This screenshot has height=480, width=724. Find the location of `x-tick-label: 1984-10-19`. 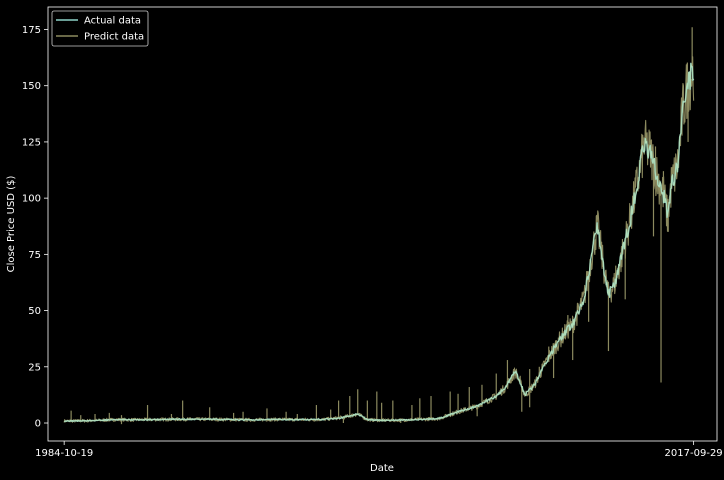

x-tick-label: 1984-10-19 is located at coordinates (64, 453).